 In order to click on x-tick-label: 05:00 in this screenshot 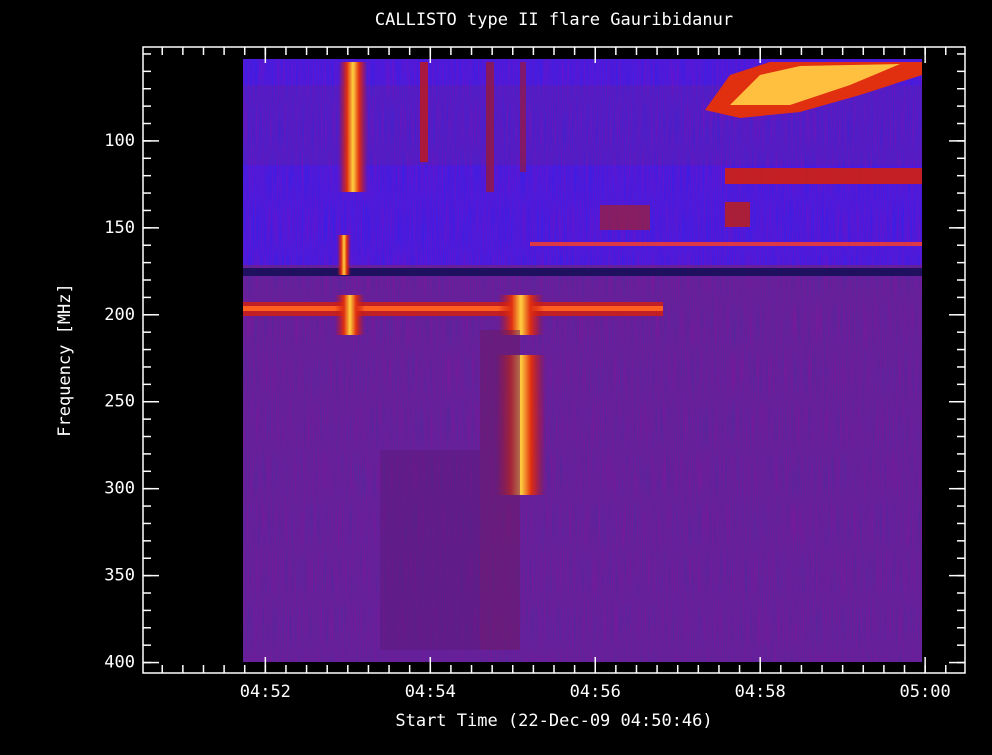, I will do `click(925, 692)`.